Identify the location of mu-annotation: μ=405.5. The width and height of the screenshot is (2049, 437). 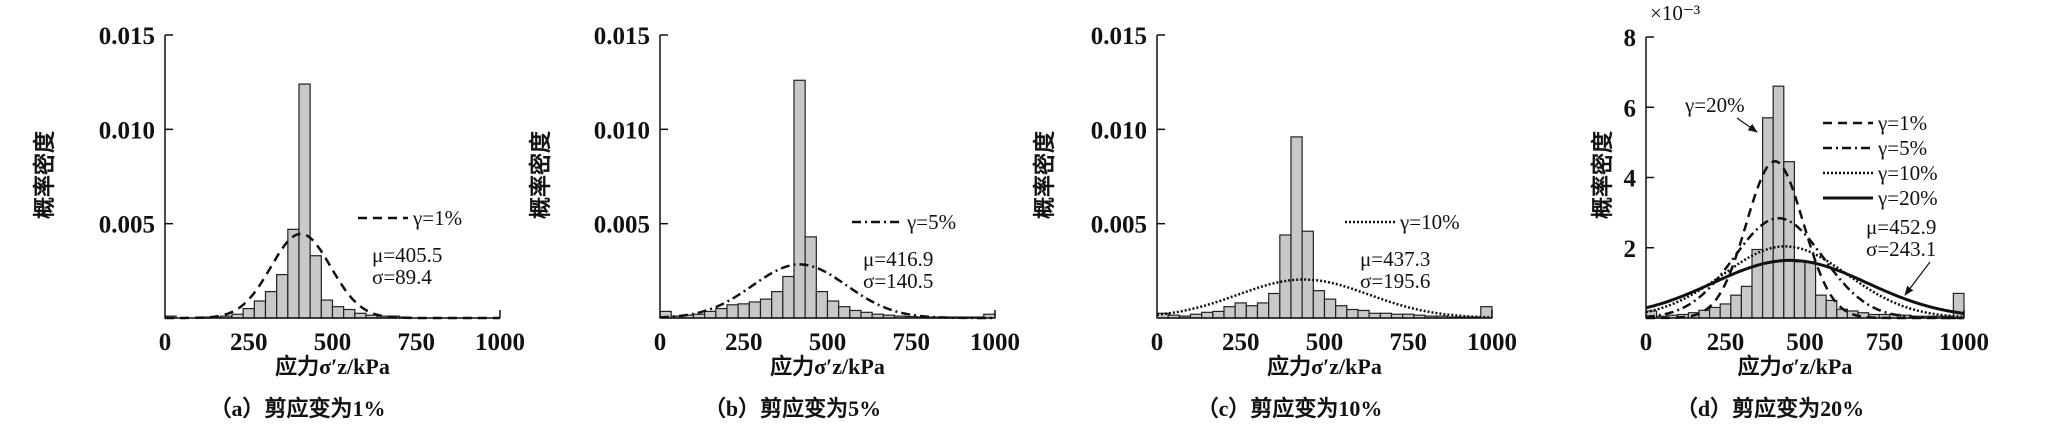
(407, 255).